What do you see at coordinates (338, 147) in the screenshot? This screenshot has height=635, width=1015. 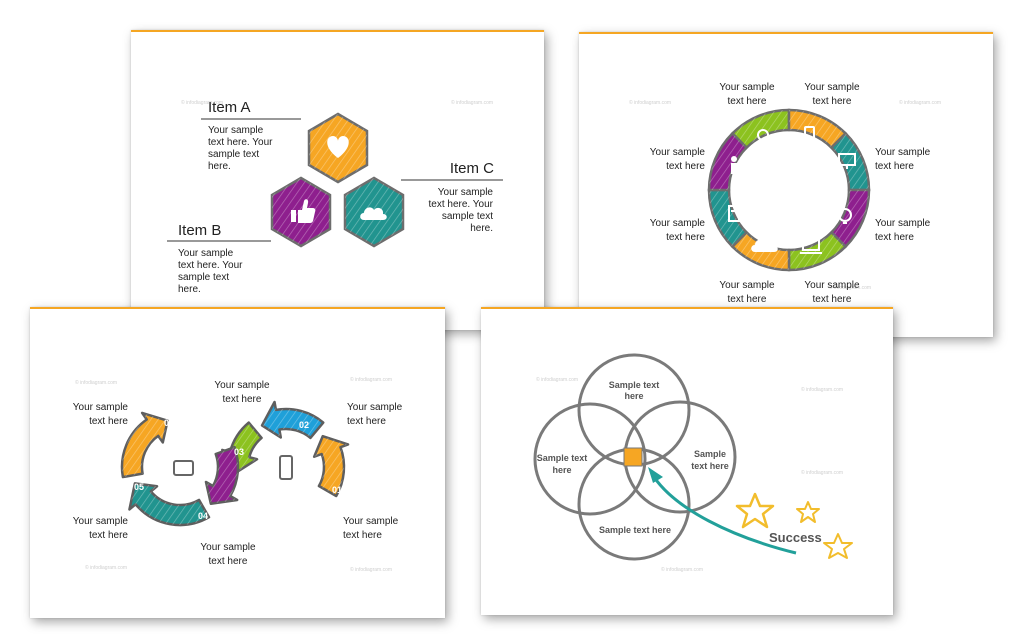 I see `heart-icon` at bounding box center [338, 147].